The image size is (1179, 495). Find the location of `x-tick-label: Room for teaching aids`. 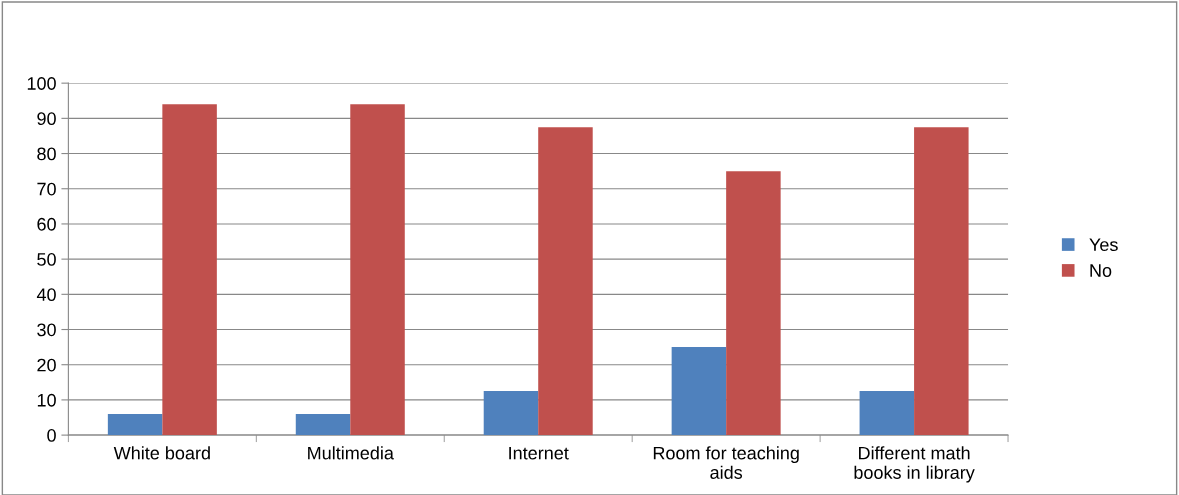

x-tick-label: Room for teaching aids is located at coordinates (726, 462).